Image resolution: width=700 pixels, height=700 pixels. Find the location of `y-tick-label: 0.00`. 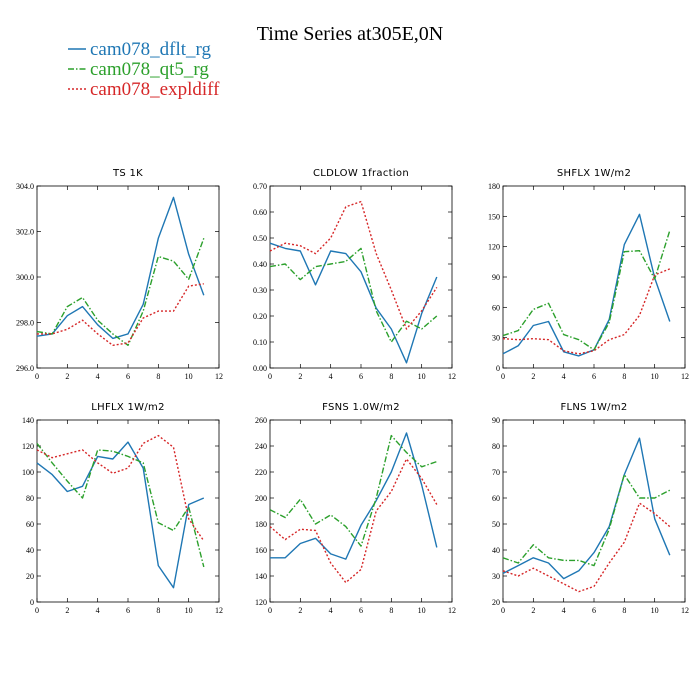

y-tick-label: 0.00 is located at coordinates (260, 368).